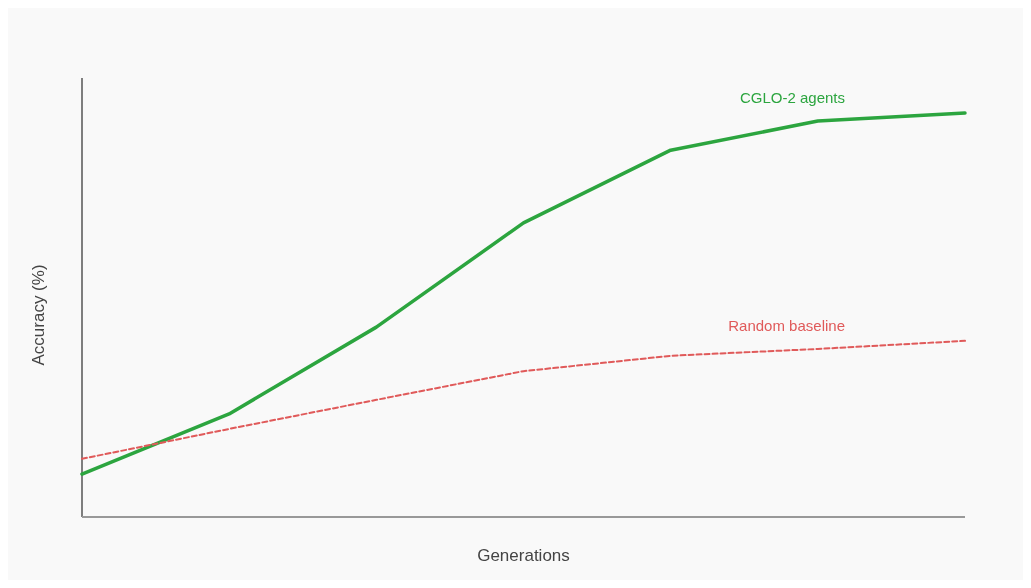 The width and height of the screenshot is (1031, 588). I want to click on y-axis-title: Accuracy (%), so click(38, 315).